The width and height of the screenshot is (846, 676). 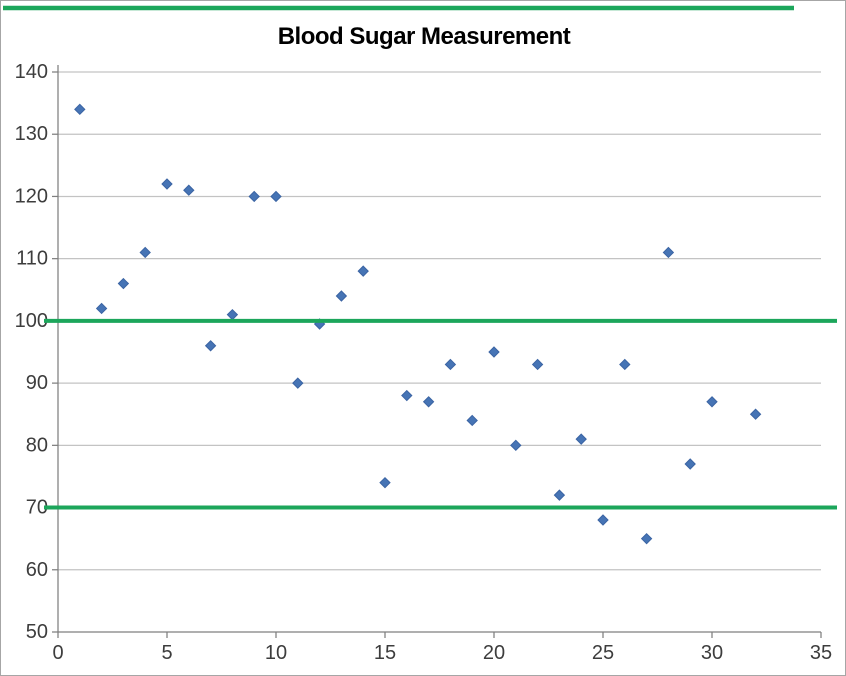 I want to click on chart-title: Blood Sugar Measurement, so click(x=424, y=36).